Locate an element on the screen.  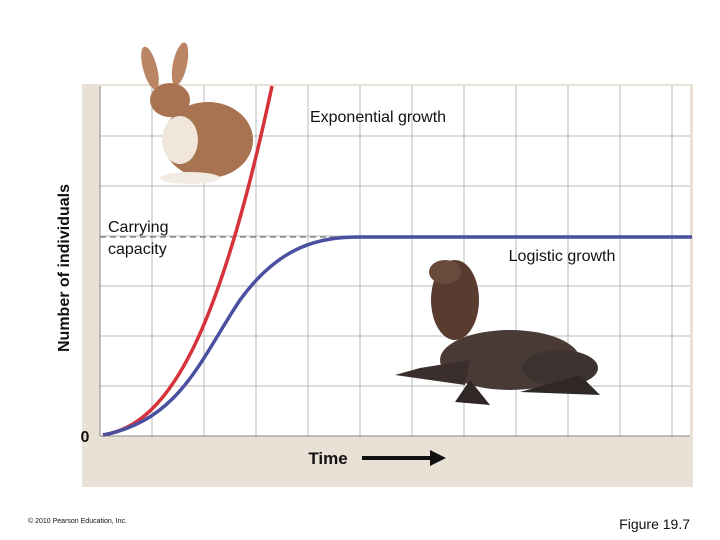
exponential-label: Exponential growth is located at coordinates (378, 117).